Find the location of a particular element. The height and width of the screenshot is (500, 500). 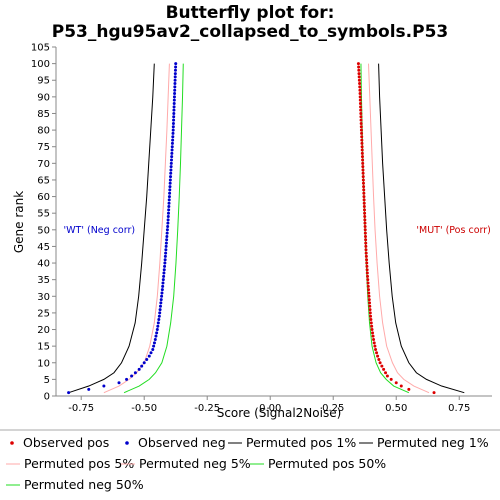

y-tick-label: 5 is located at coordinates (47, 380).